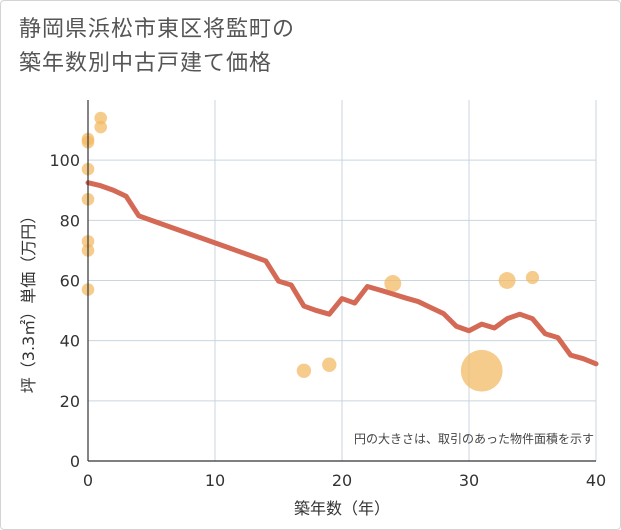 The image size is (621, 530). I want to click on title-line-2: 築年数別中古戸建て価格, so click(146, 63).